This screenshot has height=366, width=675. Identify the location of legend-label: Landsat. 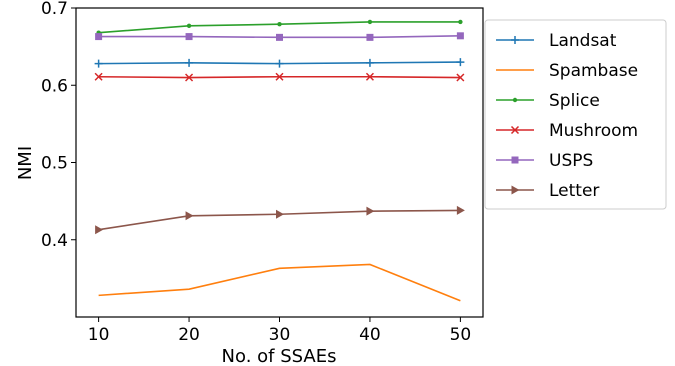
(583, 41).